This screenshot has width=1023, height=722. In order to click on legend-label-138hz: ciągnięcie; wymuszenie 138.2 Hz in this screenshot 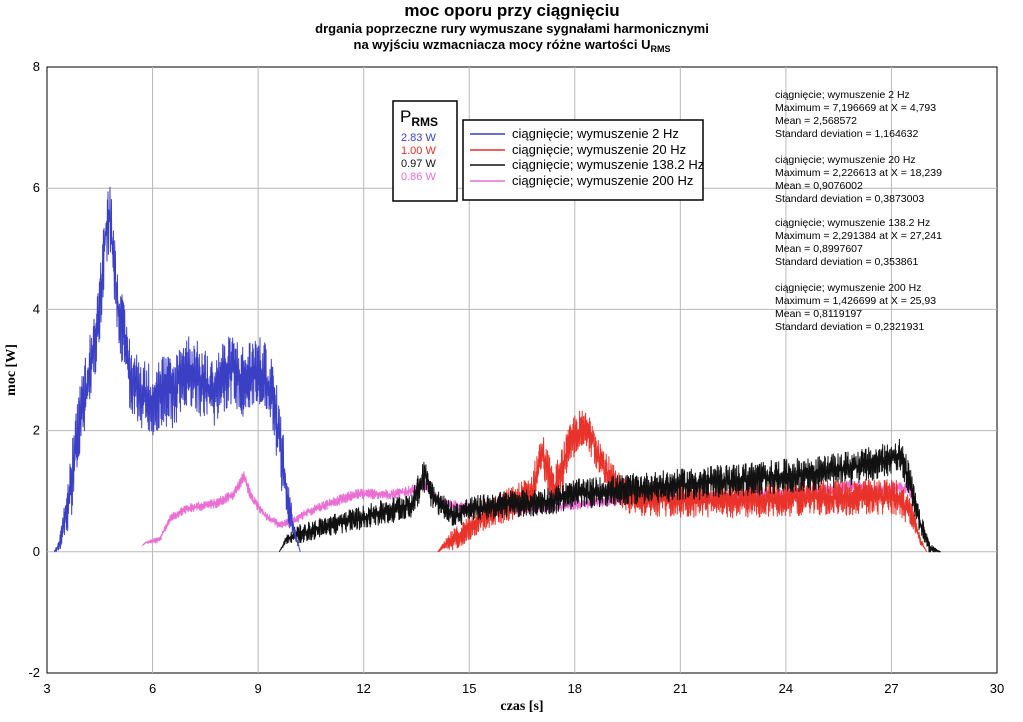, I will do `click(608, 164)`.